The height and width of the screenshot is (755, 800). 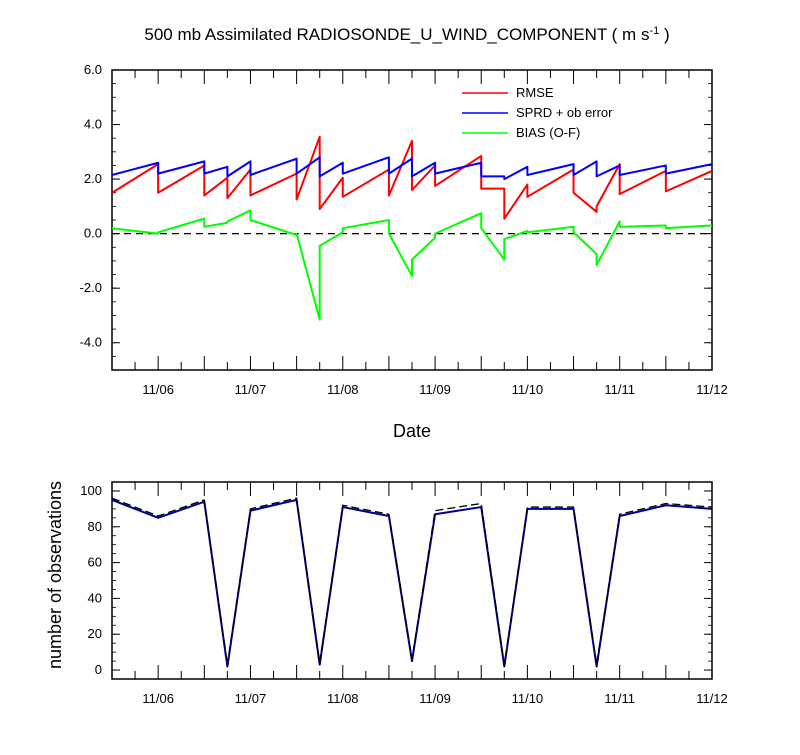 I want to click on bottom-ytick-label: 20, so click(x=95, y=633).